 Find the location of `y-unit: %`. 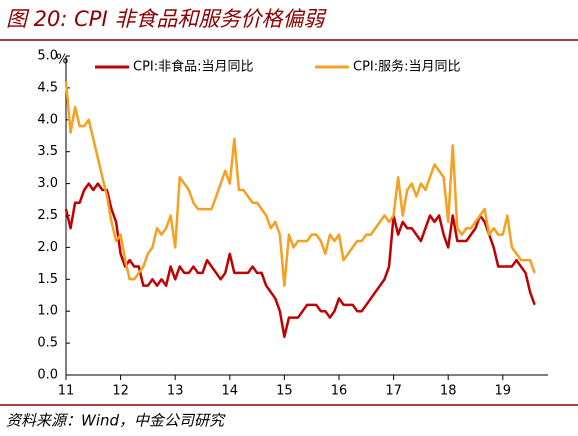

y-unit: % is located at coordinates (62, 60).